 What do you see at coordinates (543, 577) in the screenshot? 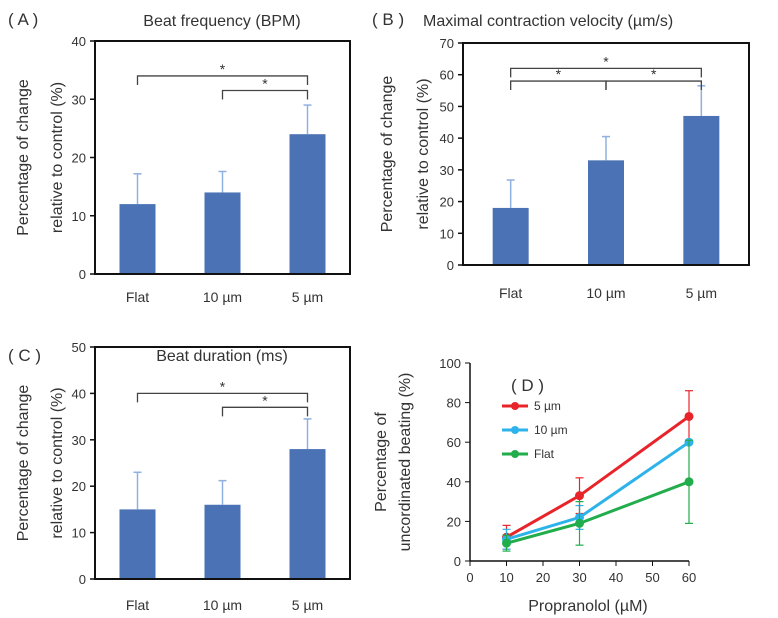
I see `x-tick-label: 20` at bounding box center [543, 577].